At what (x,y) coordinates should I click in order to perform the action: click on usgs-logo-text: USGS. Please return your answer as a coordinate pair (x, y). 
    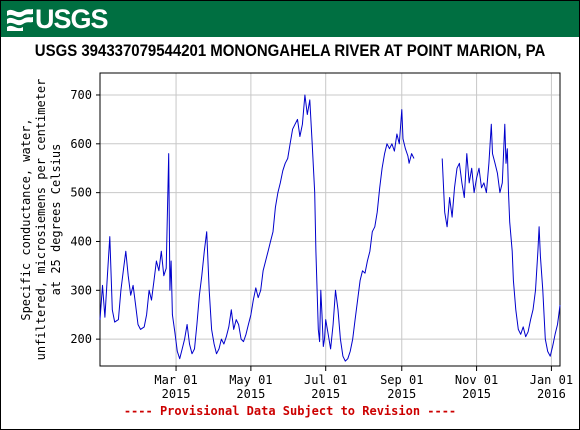
    Looking at the image, I should click on (72, 19).